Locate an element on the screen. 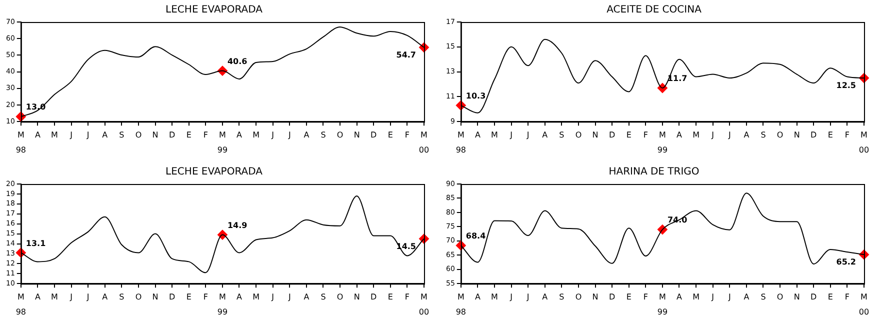 Image resolution: width=881 pixels, height=325 pixels. data-label: 10.3 is located at coordinates (476, 95).